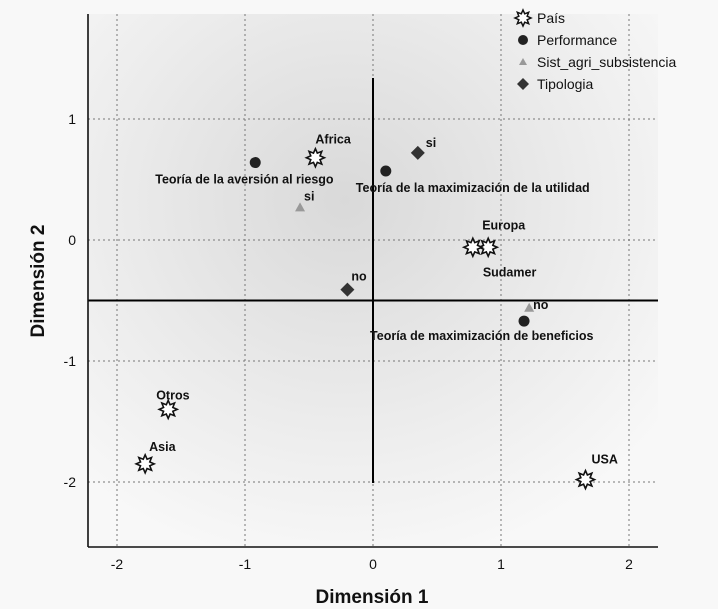 This screenshot has height=609, width=718. I want to click on x-tick-label: 2, so click(629, 564).